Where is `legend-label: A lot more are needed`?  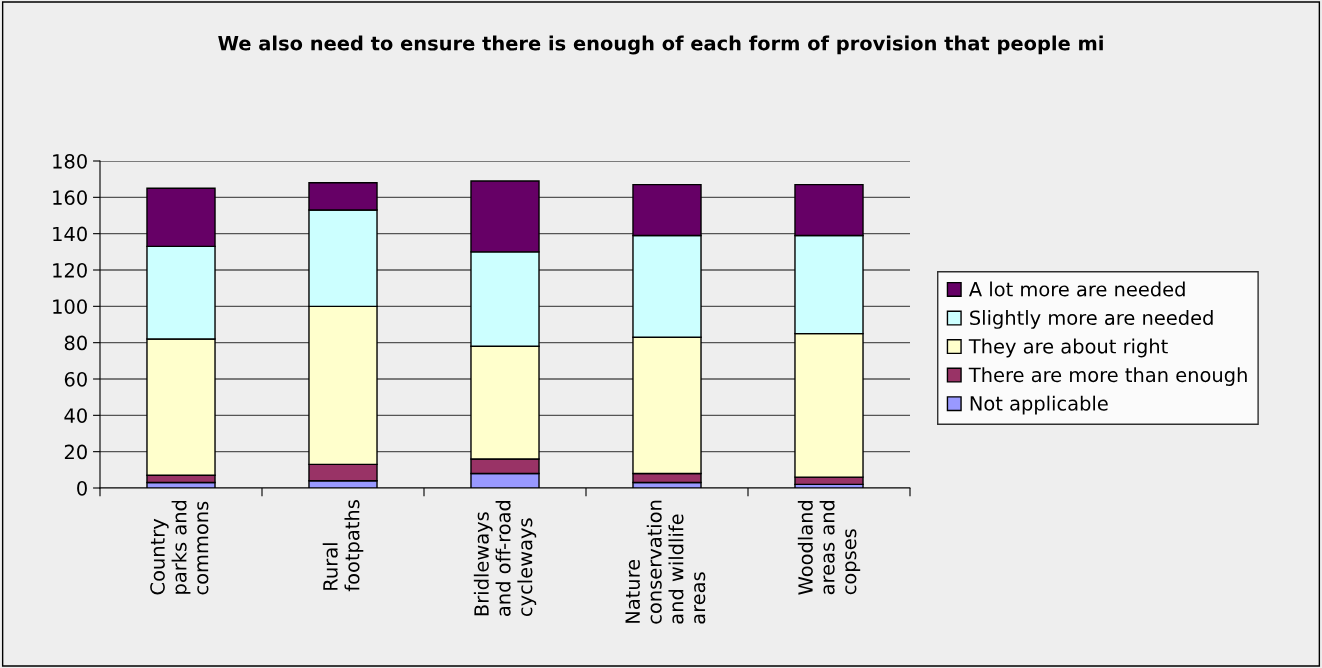
legend-label: A lot more are needed is located at coordinates (1076, 289).